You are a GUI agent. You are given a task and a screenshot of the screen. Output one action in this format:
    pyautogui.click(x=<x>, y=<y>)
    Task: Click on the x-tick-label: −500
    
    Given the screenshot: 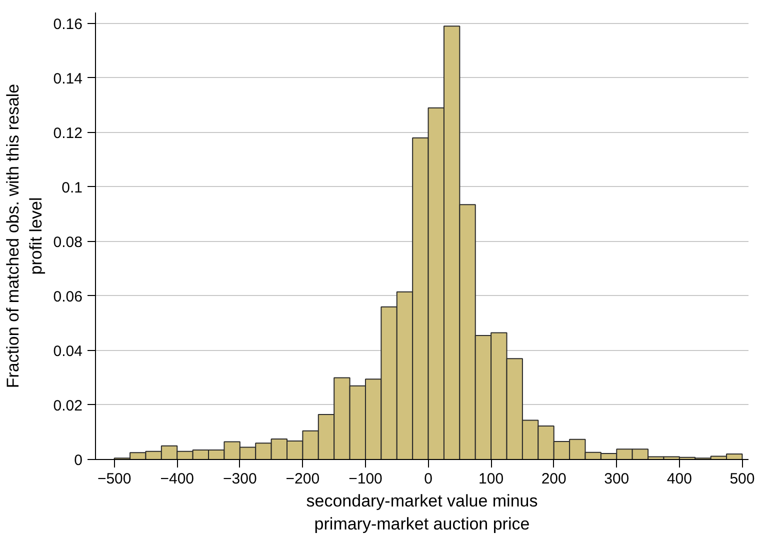 What is the action you would take?
    pyautogui.click(x=114, y=479)
    